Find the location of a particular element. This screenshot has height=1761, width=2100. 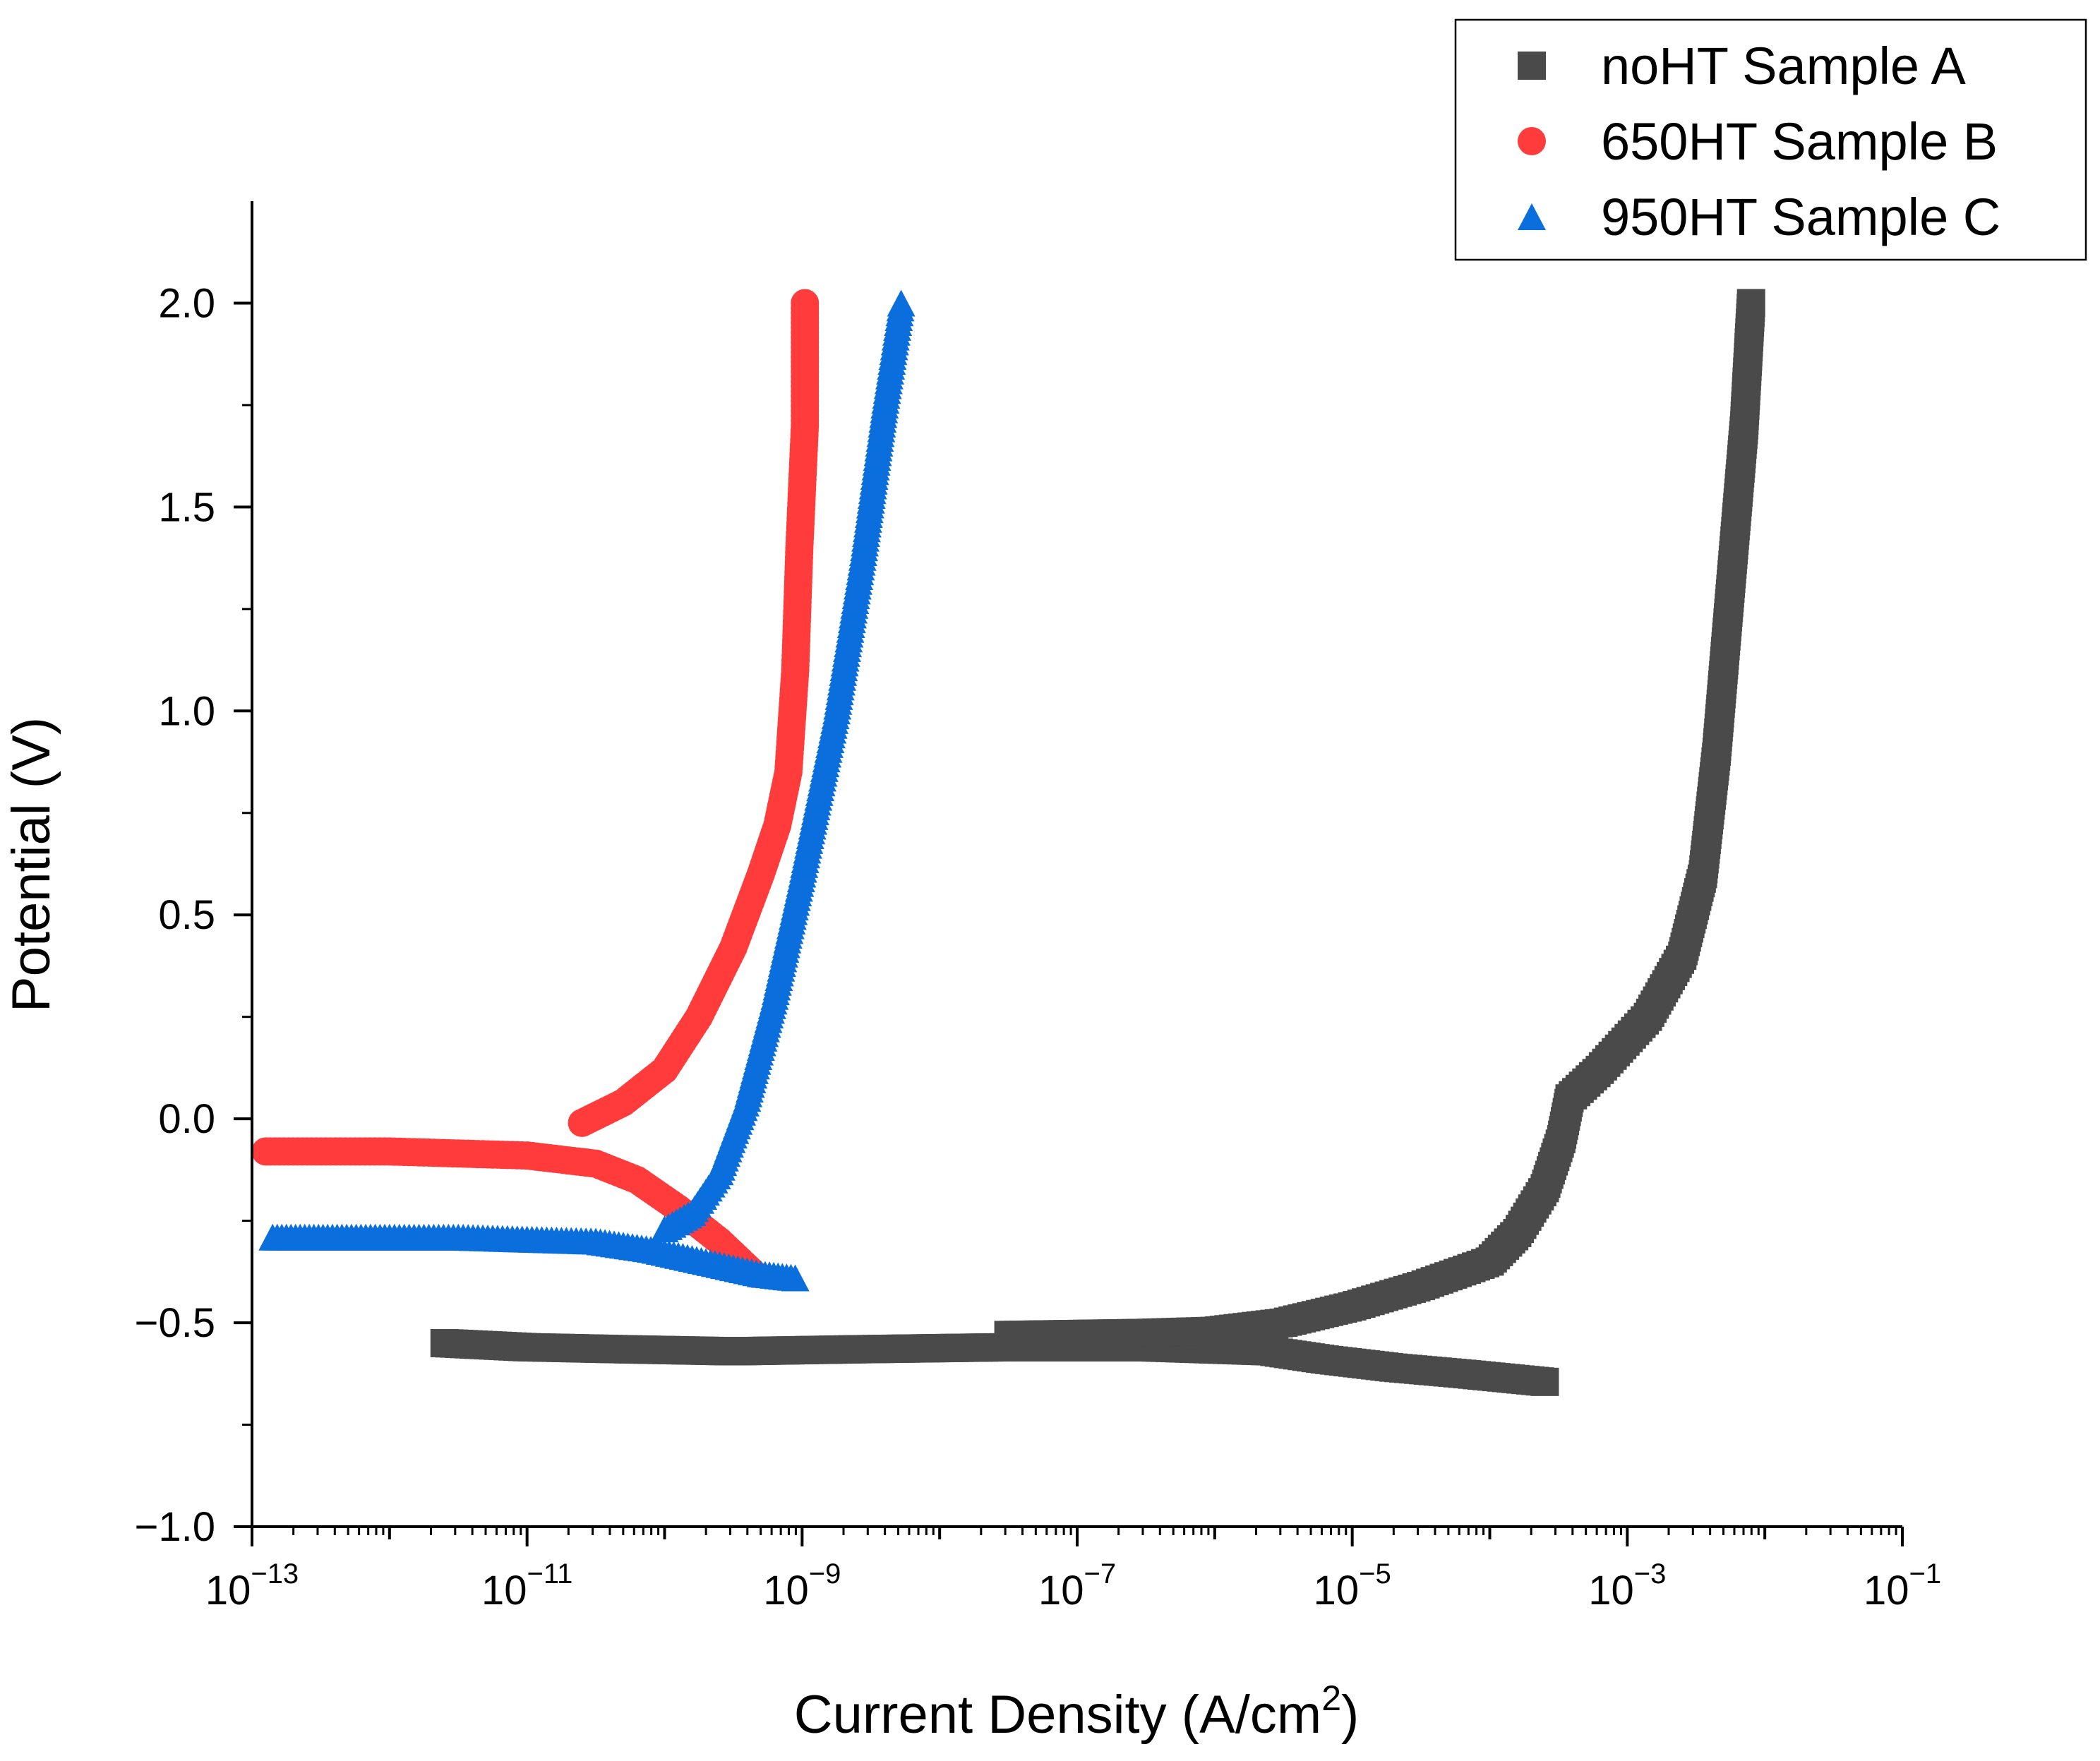

legend-item: noHT Sample A is located at coordinates (1743, 66).